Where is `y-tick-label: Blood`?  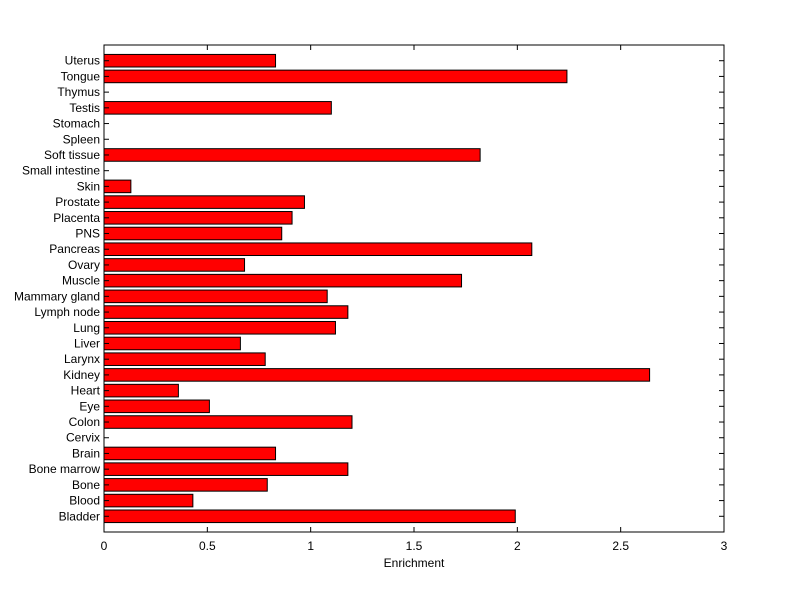 y-tick-label: Blood is located at coordinates (84, 501).